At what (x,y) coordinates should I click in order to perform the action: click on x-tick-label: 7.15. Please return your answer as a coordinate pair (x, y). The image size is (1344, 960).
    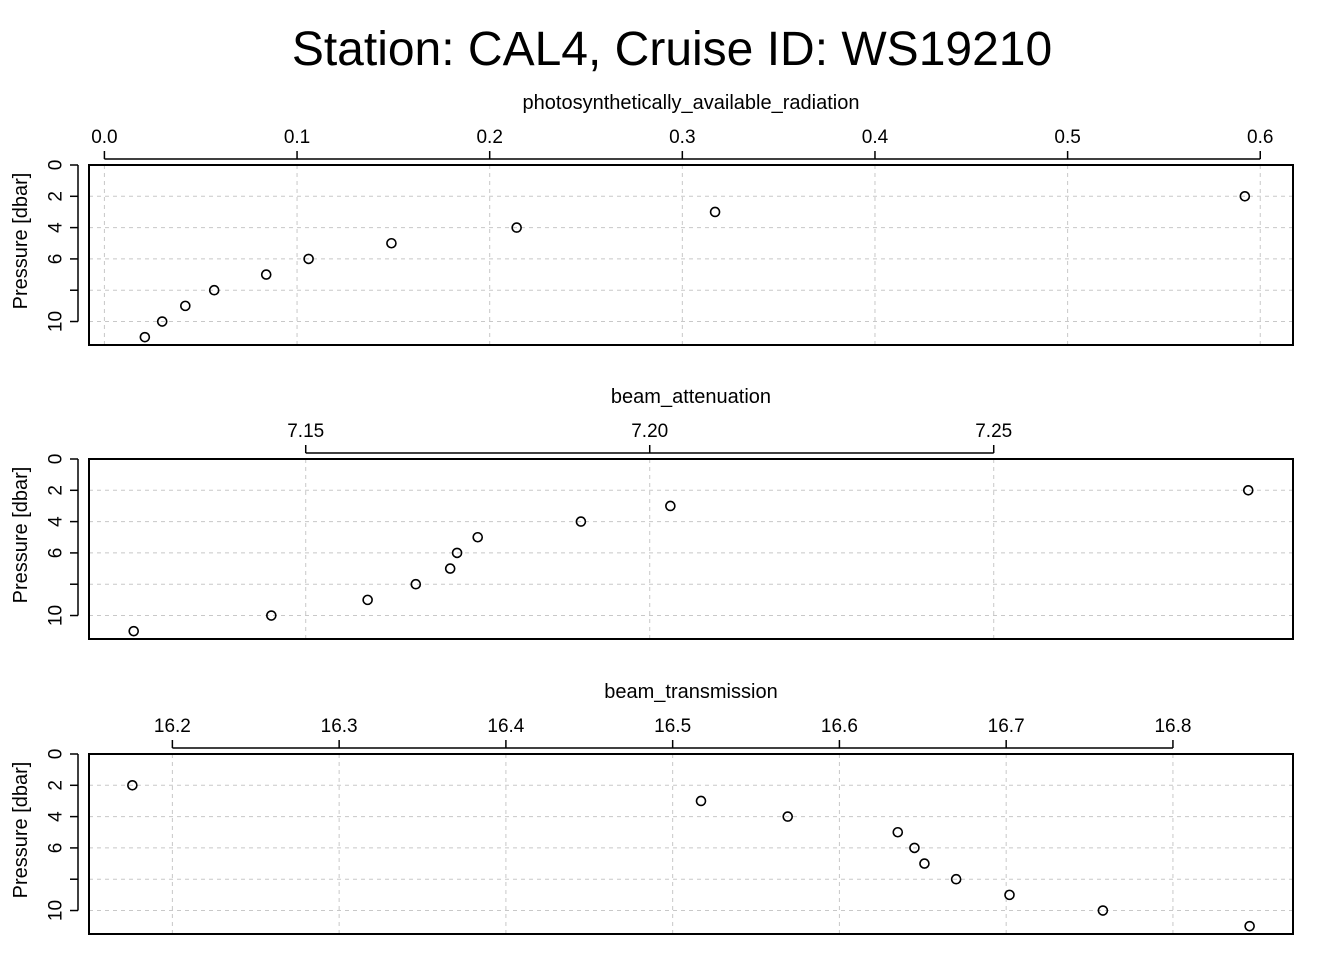
    Looking at the image, I should click on (305, 431).